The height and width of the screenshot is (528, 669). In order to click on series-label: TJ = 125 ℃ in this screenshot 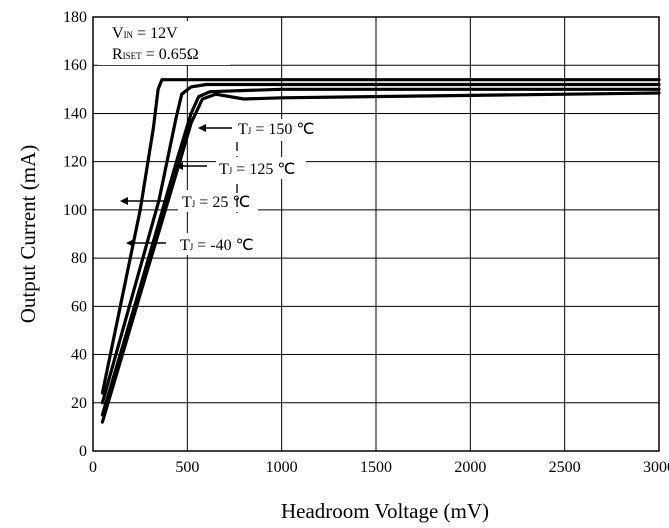, I will do `click(257, 169)`.